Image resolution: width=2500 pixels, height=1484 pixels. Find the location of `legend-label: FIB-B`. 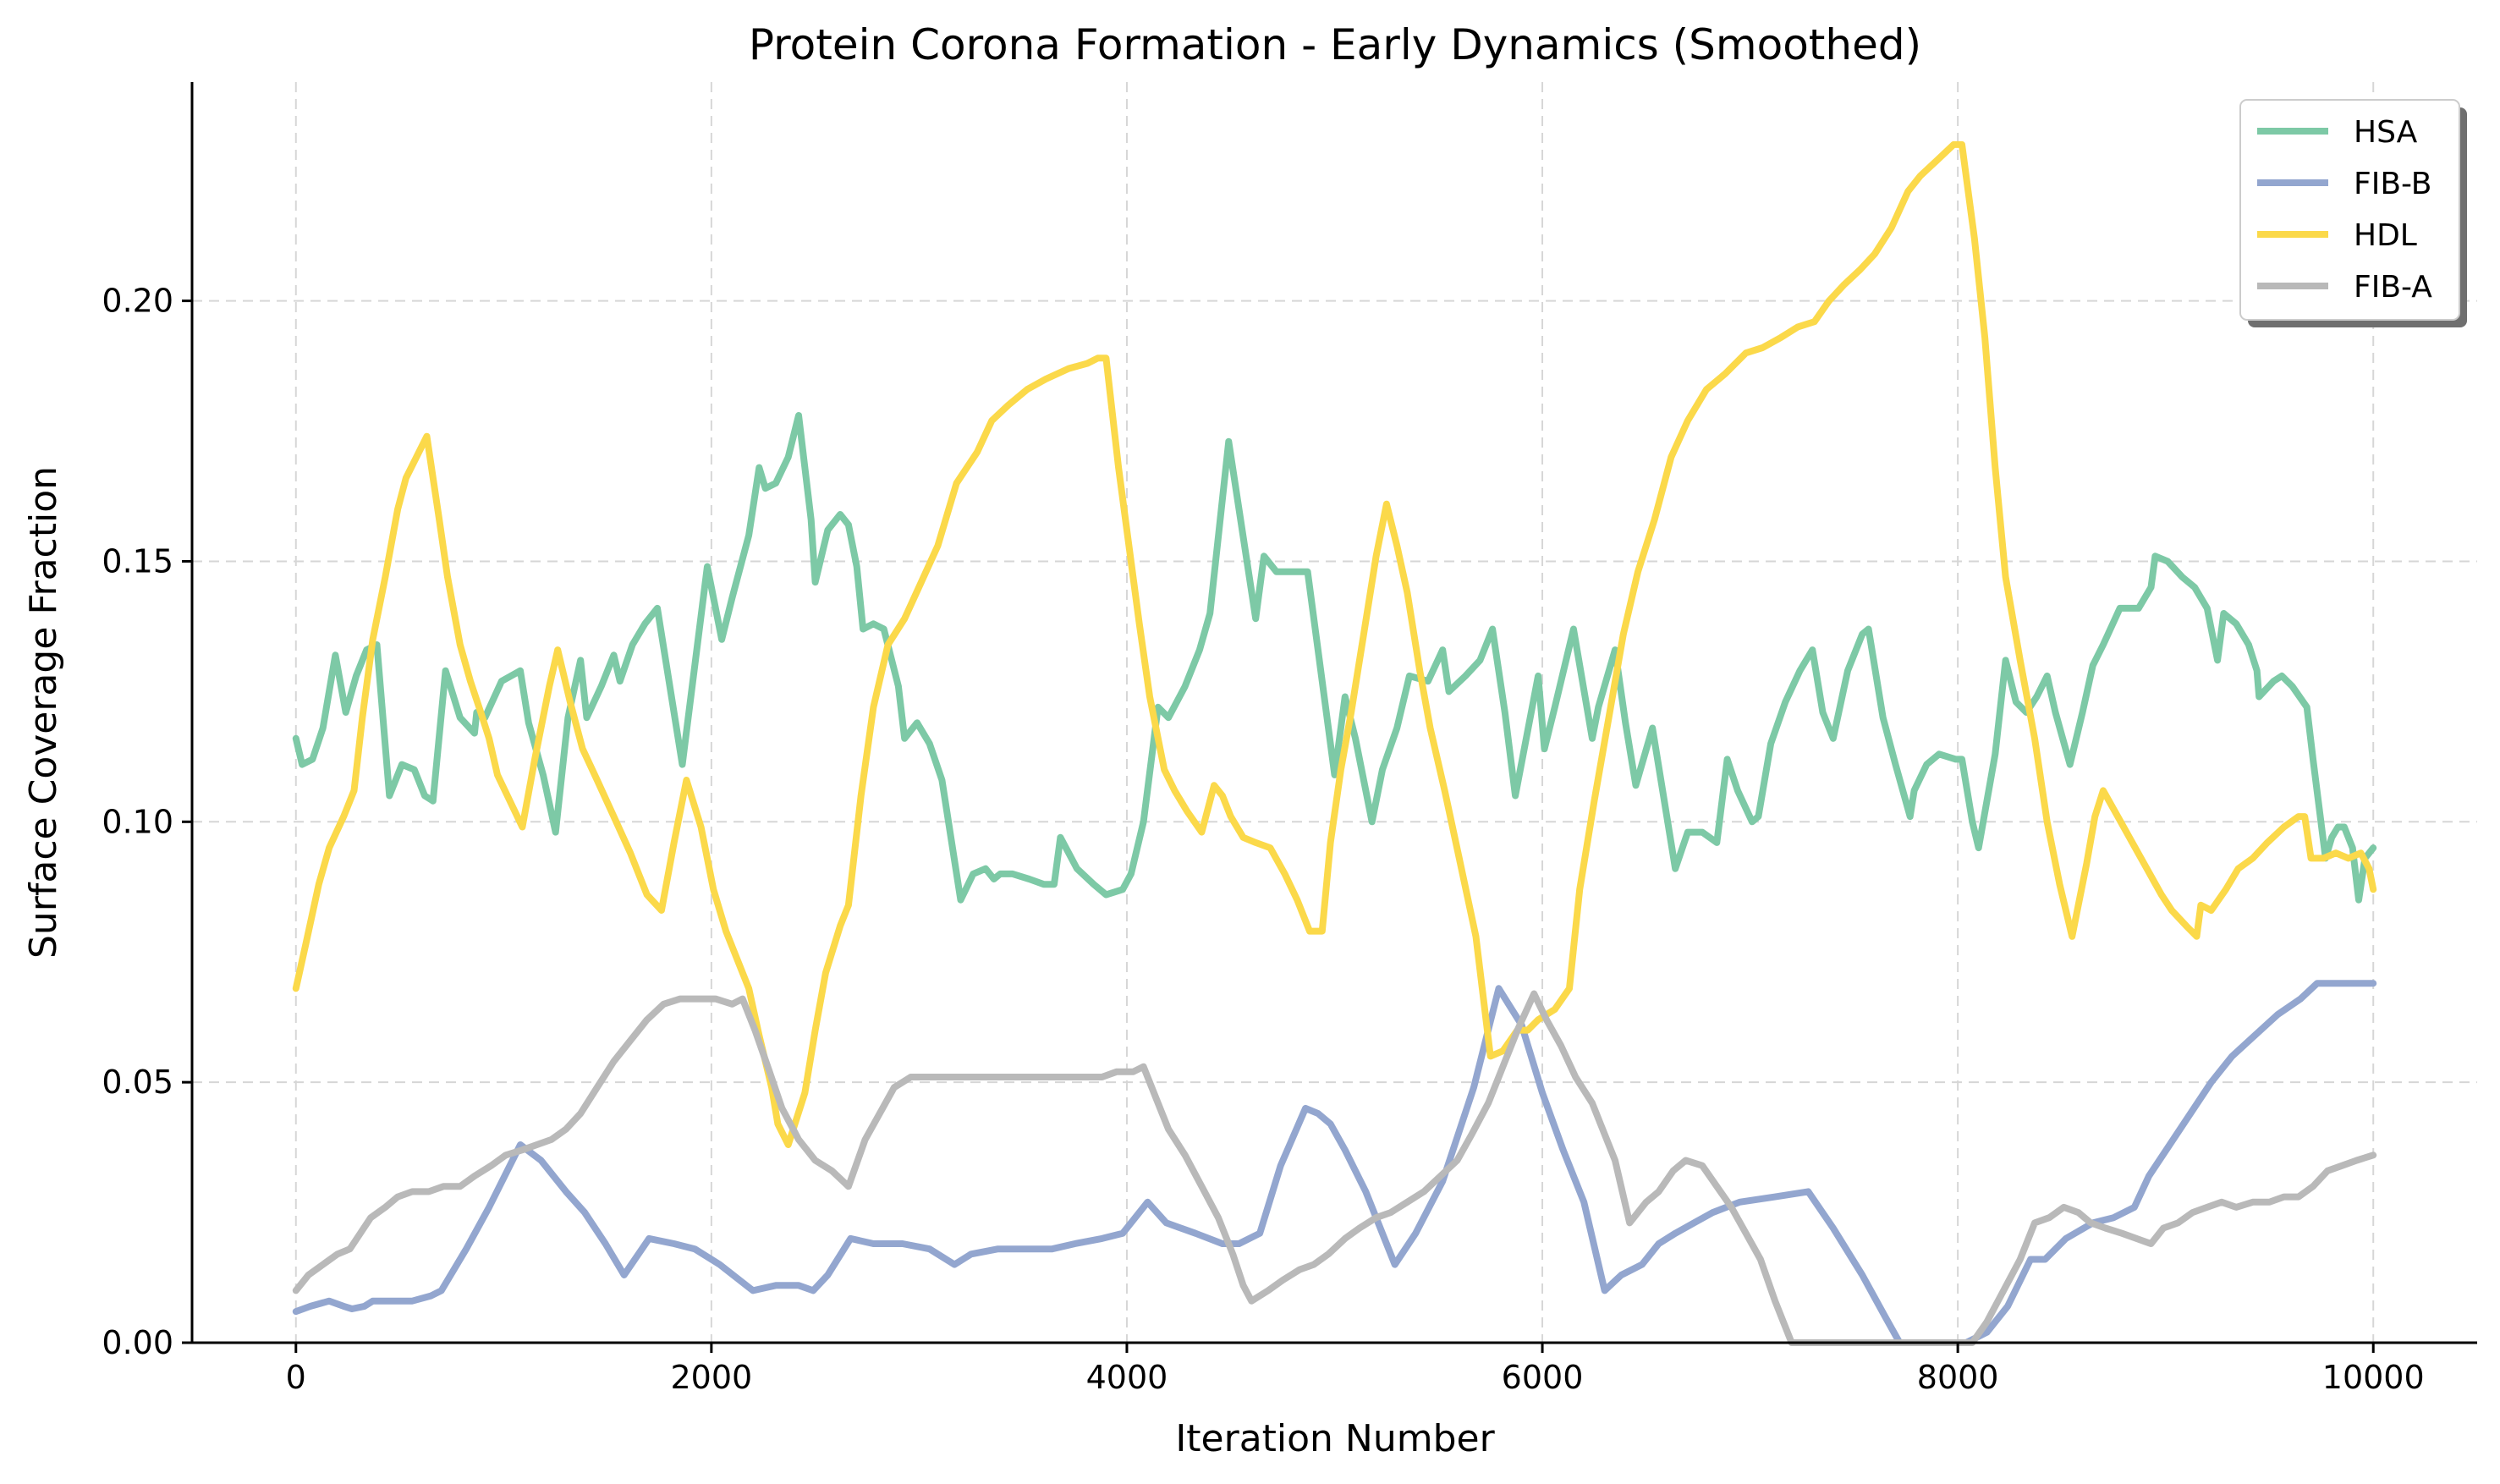

legend-label: FIB-B is located at coordinates (2392, 184).